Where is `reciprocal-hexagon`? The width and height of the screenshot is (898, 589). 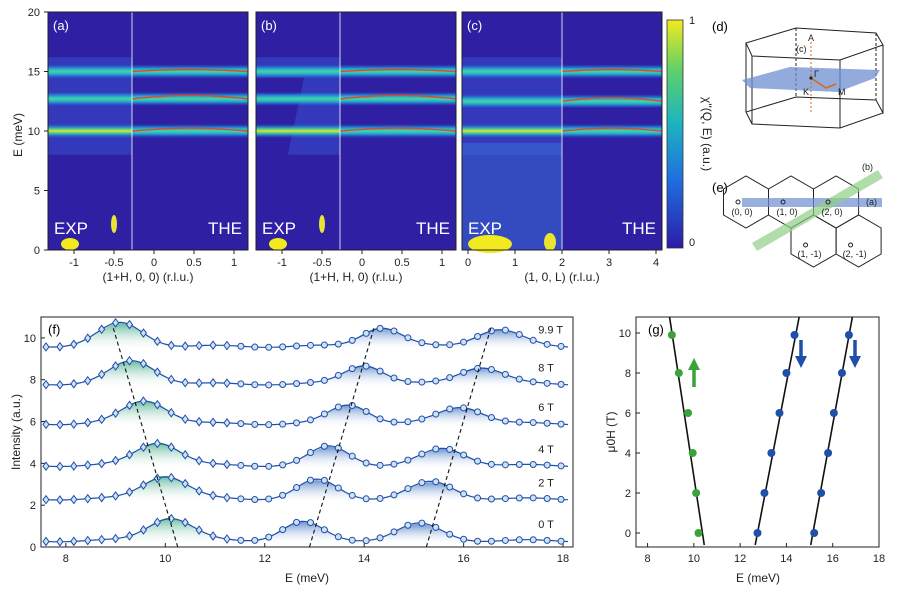 reciprocal-hexagon is located at coordinates (858, 241).